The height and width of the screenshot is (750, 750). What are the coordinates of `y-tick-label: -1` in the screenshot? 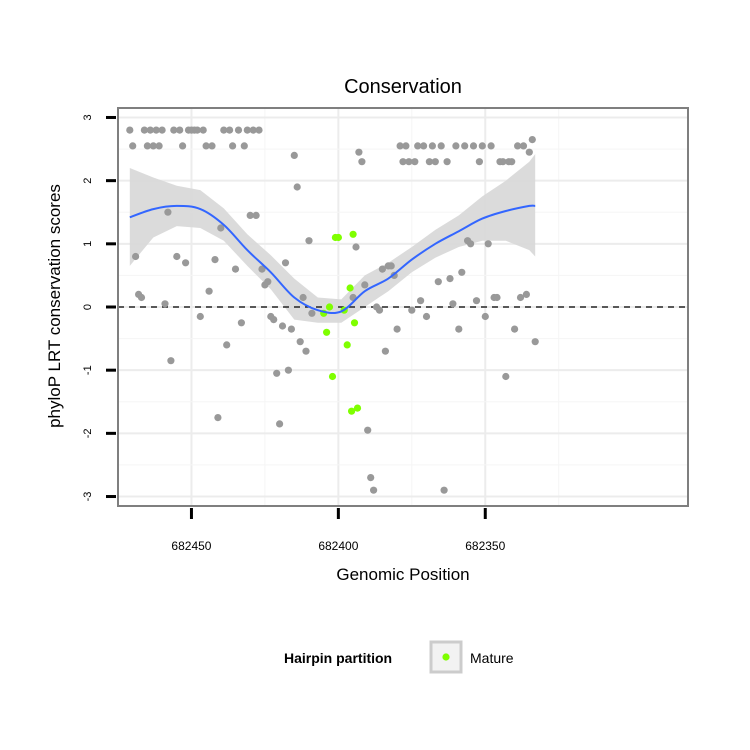 It's located at (88, 370).